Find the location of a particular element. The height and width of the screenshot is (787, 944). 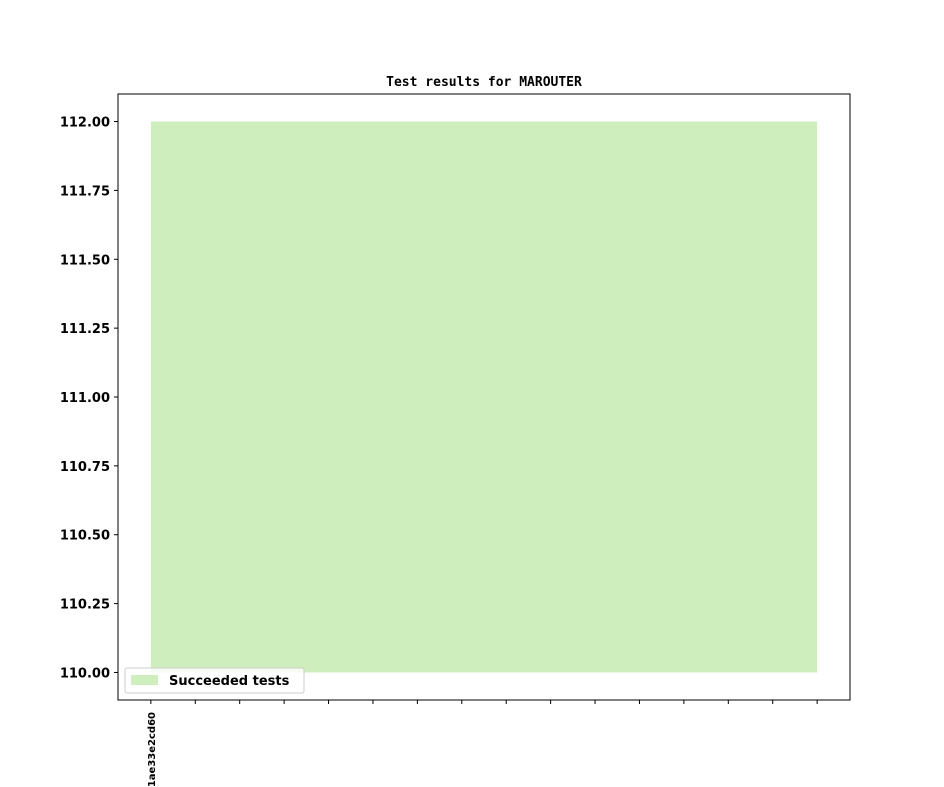

legend-swatch is located at coordinates (144, 680).